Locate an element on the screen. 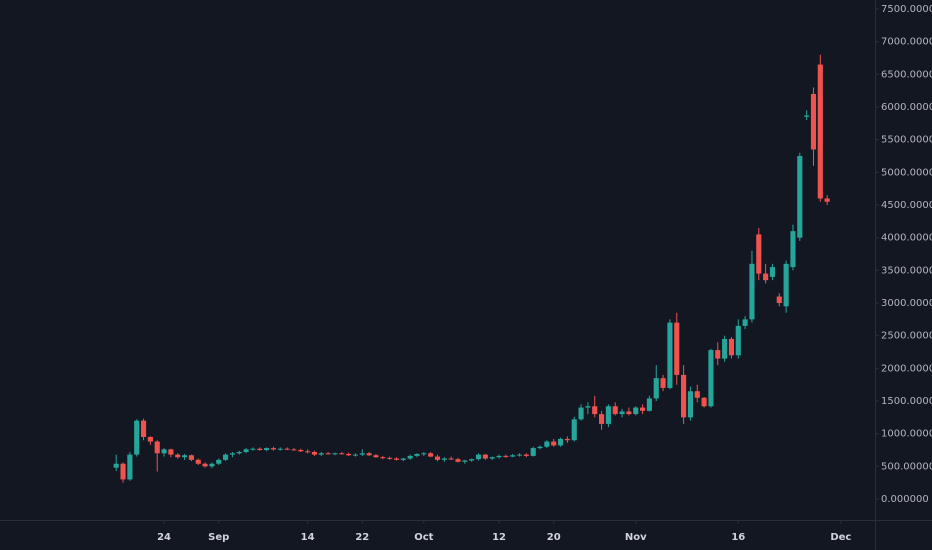 The image size is (932, 550). y-tick-label: 1500.000000 is located at coordinates (906, 401).